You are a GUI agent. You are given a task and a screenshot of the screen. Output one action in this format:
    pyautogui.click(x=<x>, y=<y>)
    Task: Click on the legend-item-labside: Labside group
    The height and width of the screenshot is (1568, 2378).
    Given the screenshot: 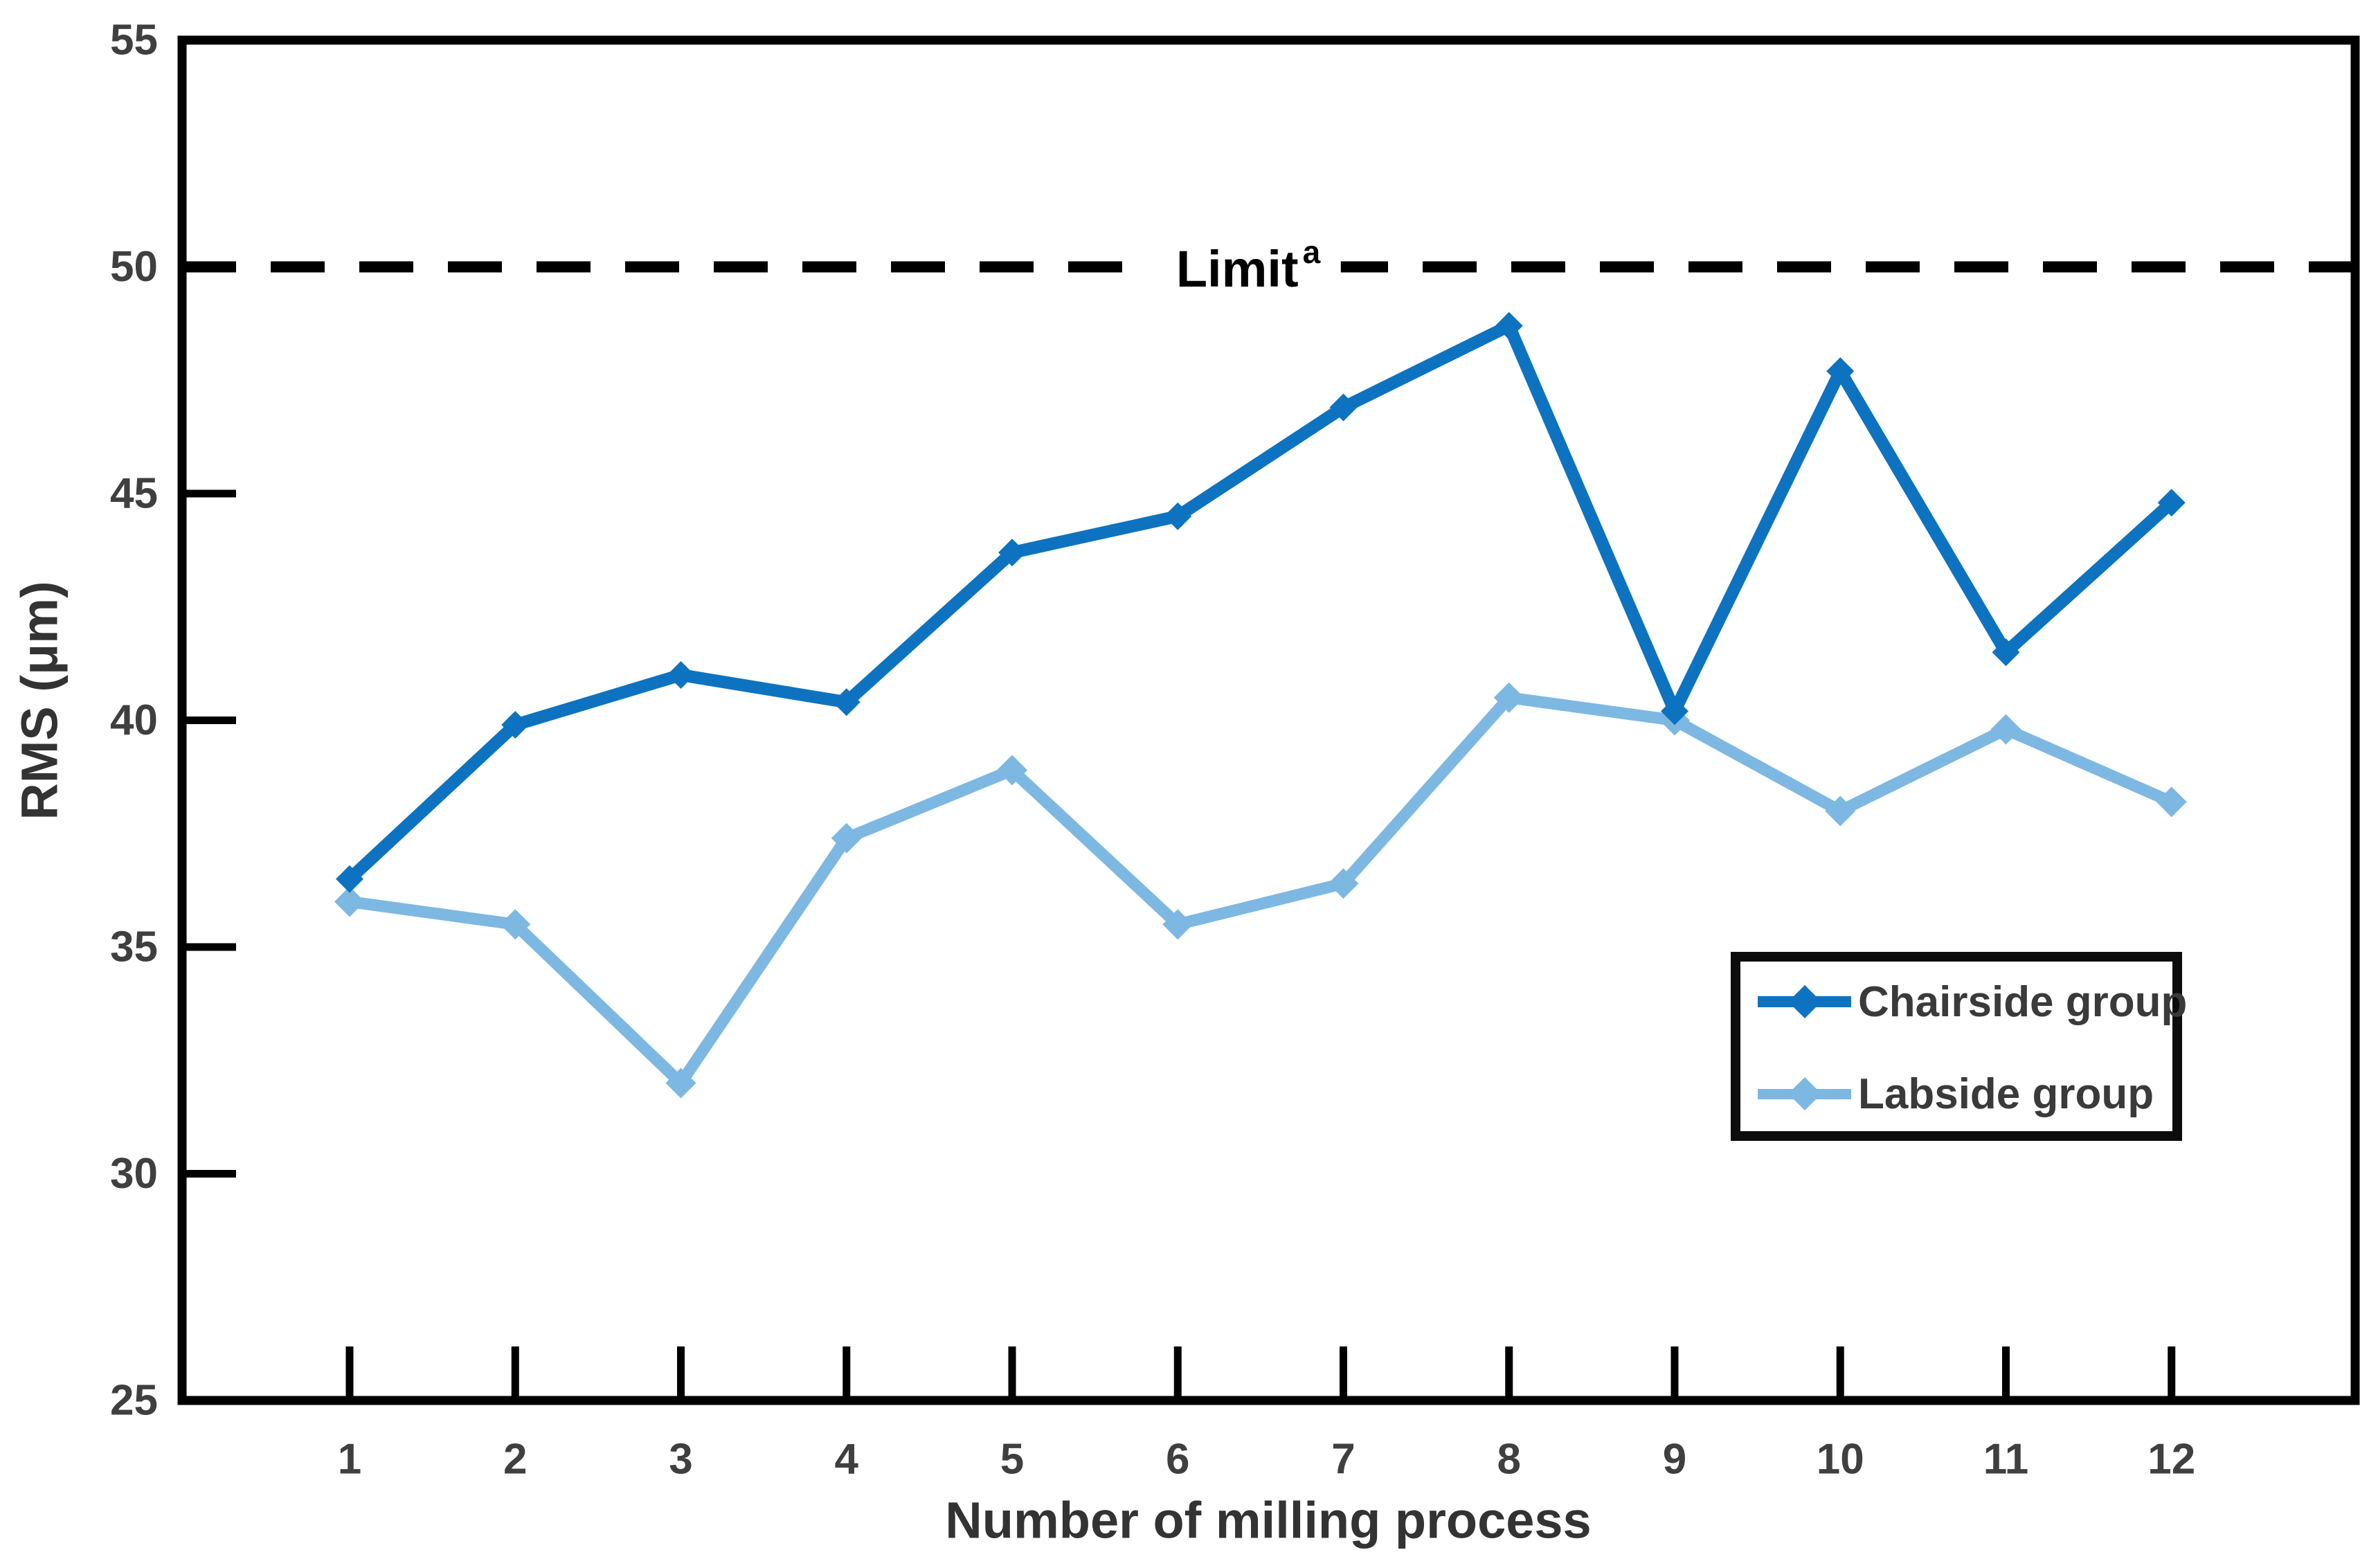 What is the action you would take?
    pyautogui.click(x=1965, y=1094)
    